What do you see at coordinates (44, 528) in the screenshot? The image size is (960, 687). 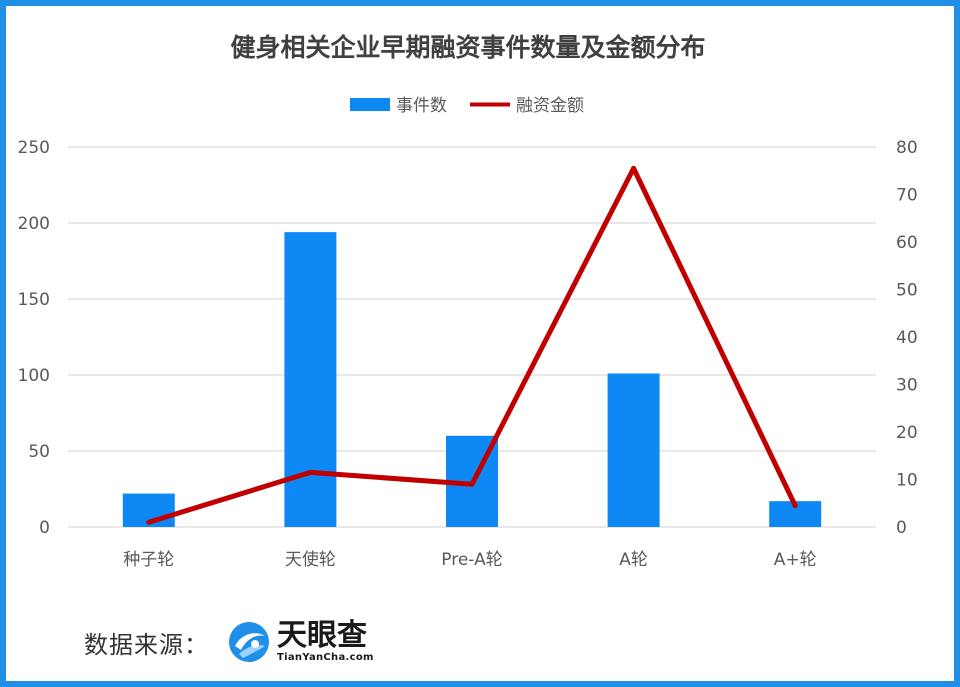 I see `y-left-tick-label: 0` at bounding box center [44, 528].